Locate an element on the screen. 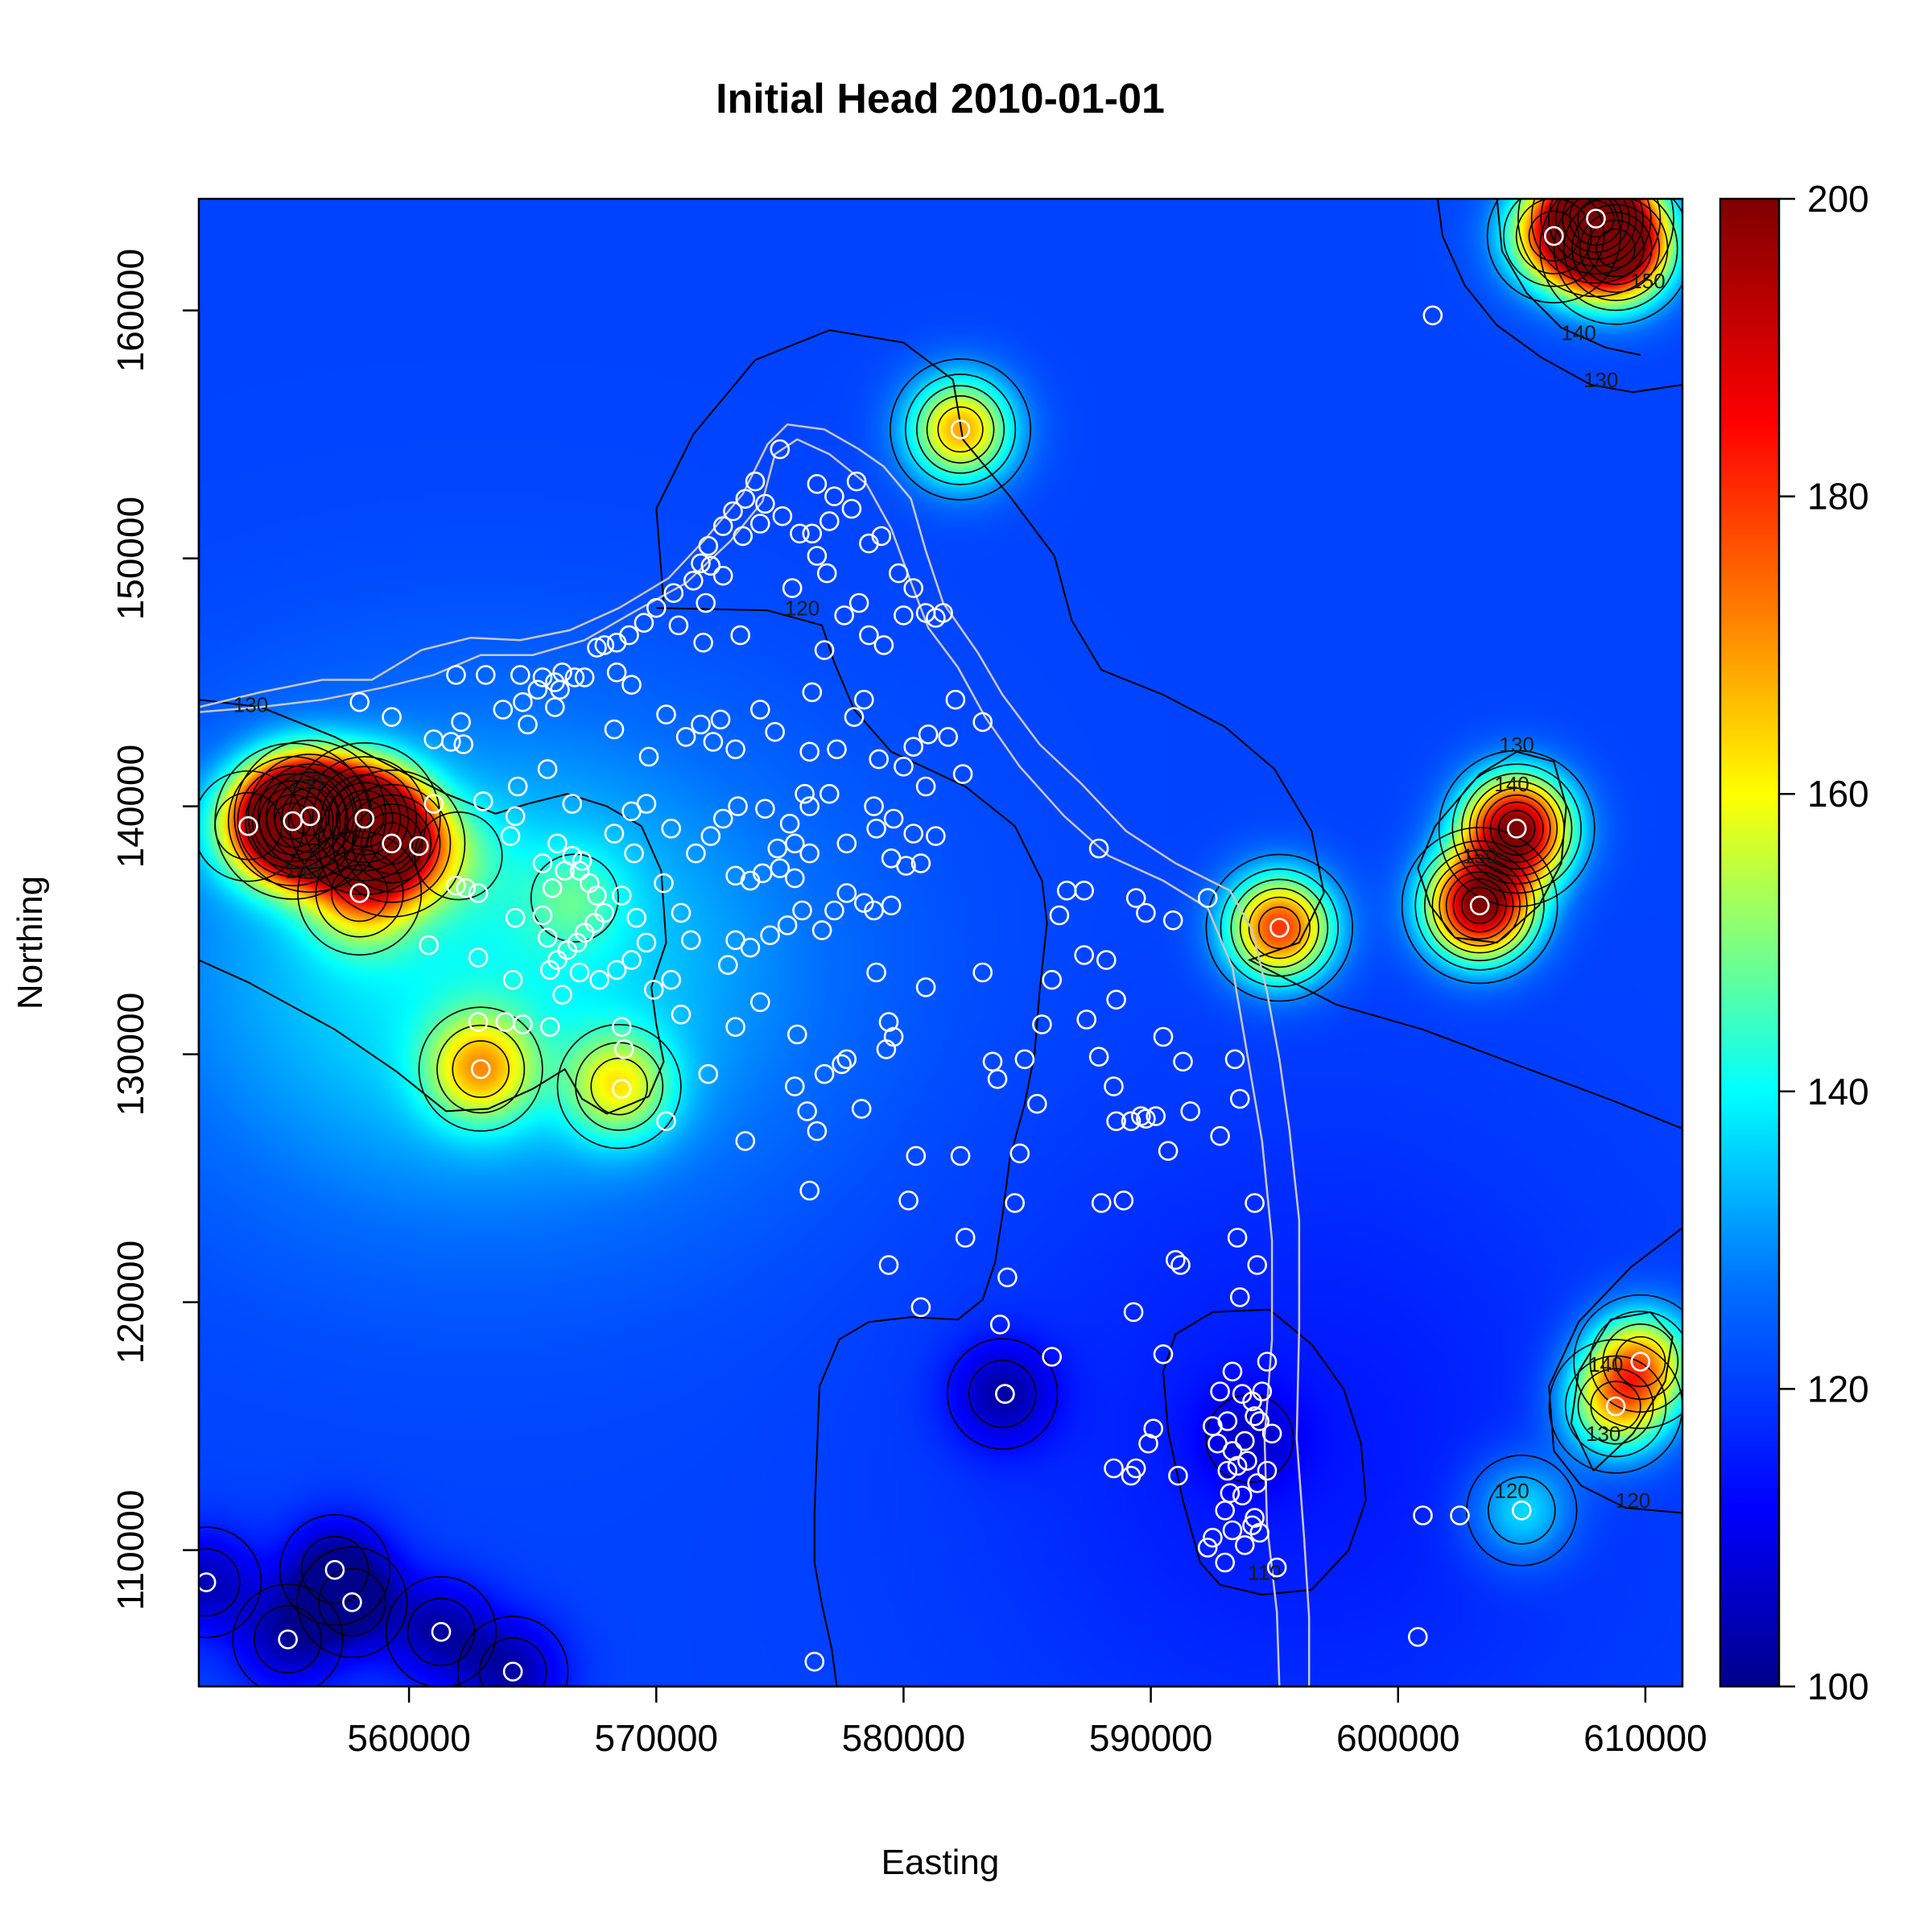 The width and height of the screenshot is (1932, 1932). contour-label: 130 is located at coordinates (250, 705).